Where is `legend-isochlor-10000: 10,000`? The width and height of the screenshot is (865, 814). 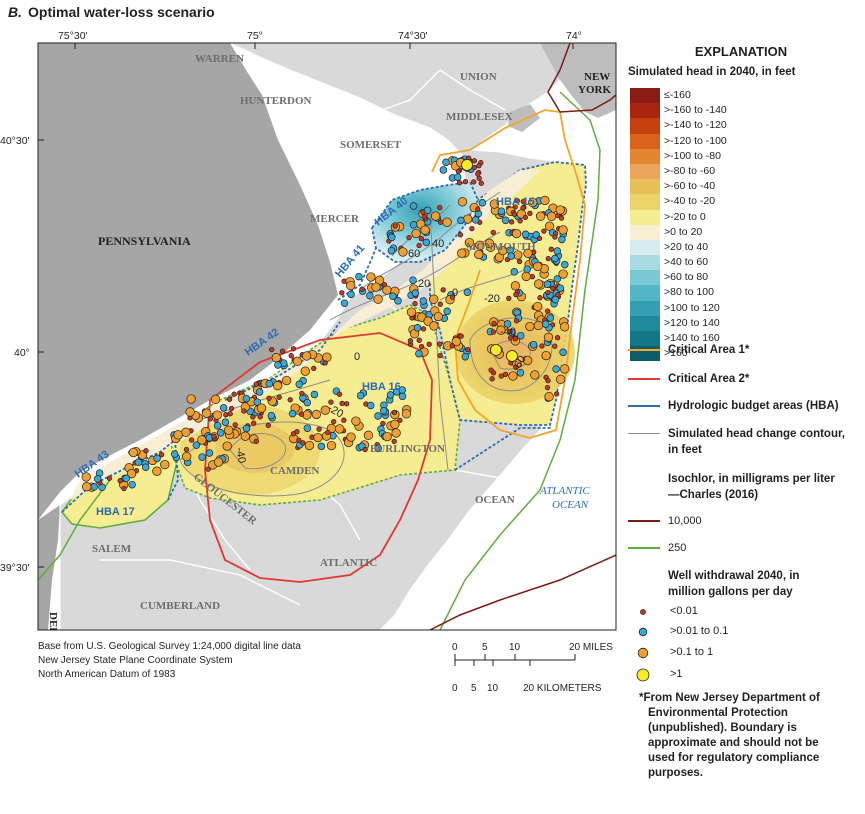
legend-isochlor-10000: 10,000 is located at coordinates (665, 521).